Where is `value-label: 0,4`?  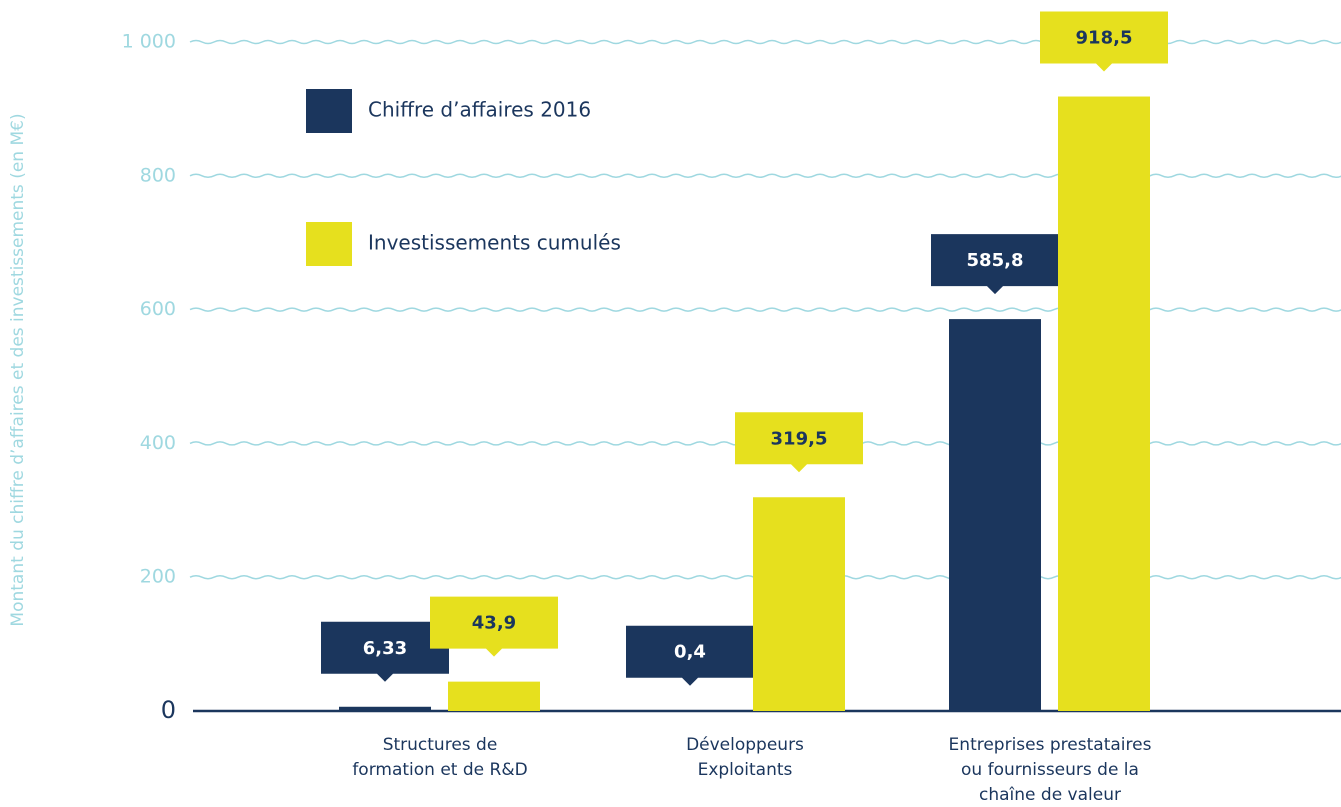
value-label: 0,4 is located at coordinates (690, 652).